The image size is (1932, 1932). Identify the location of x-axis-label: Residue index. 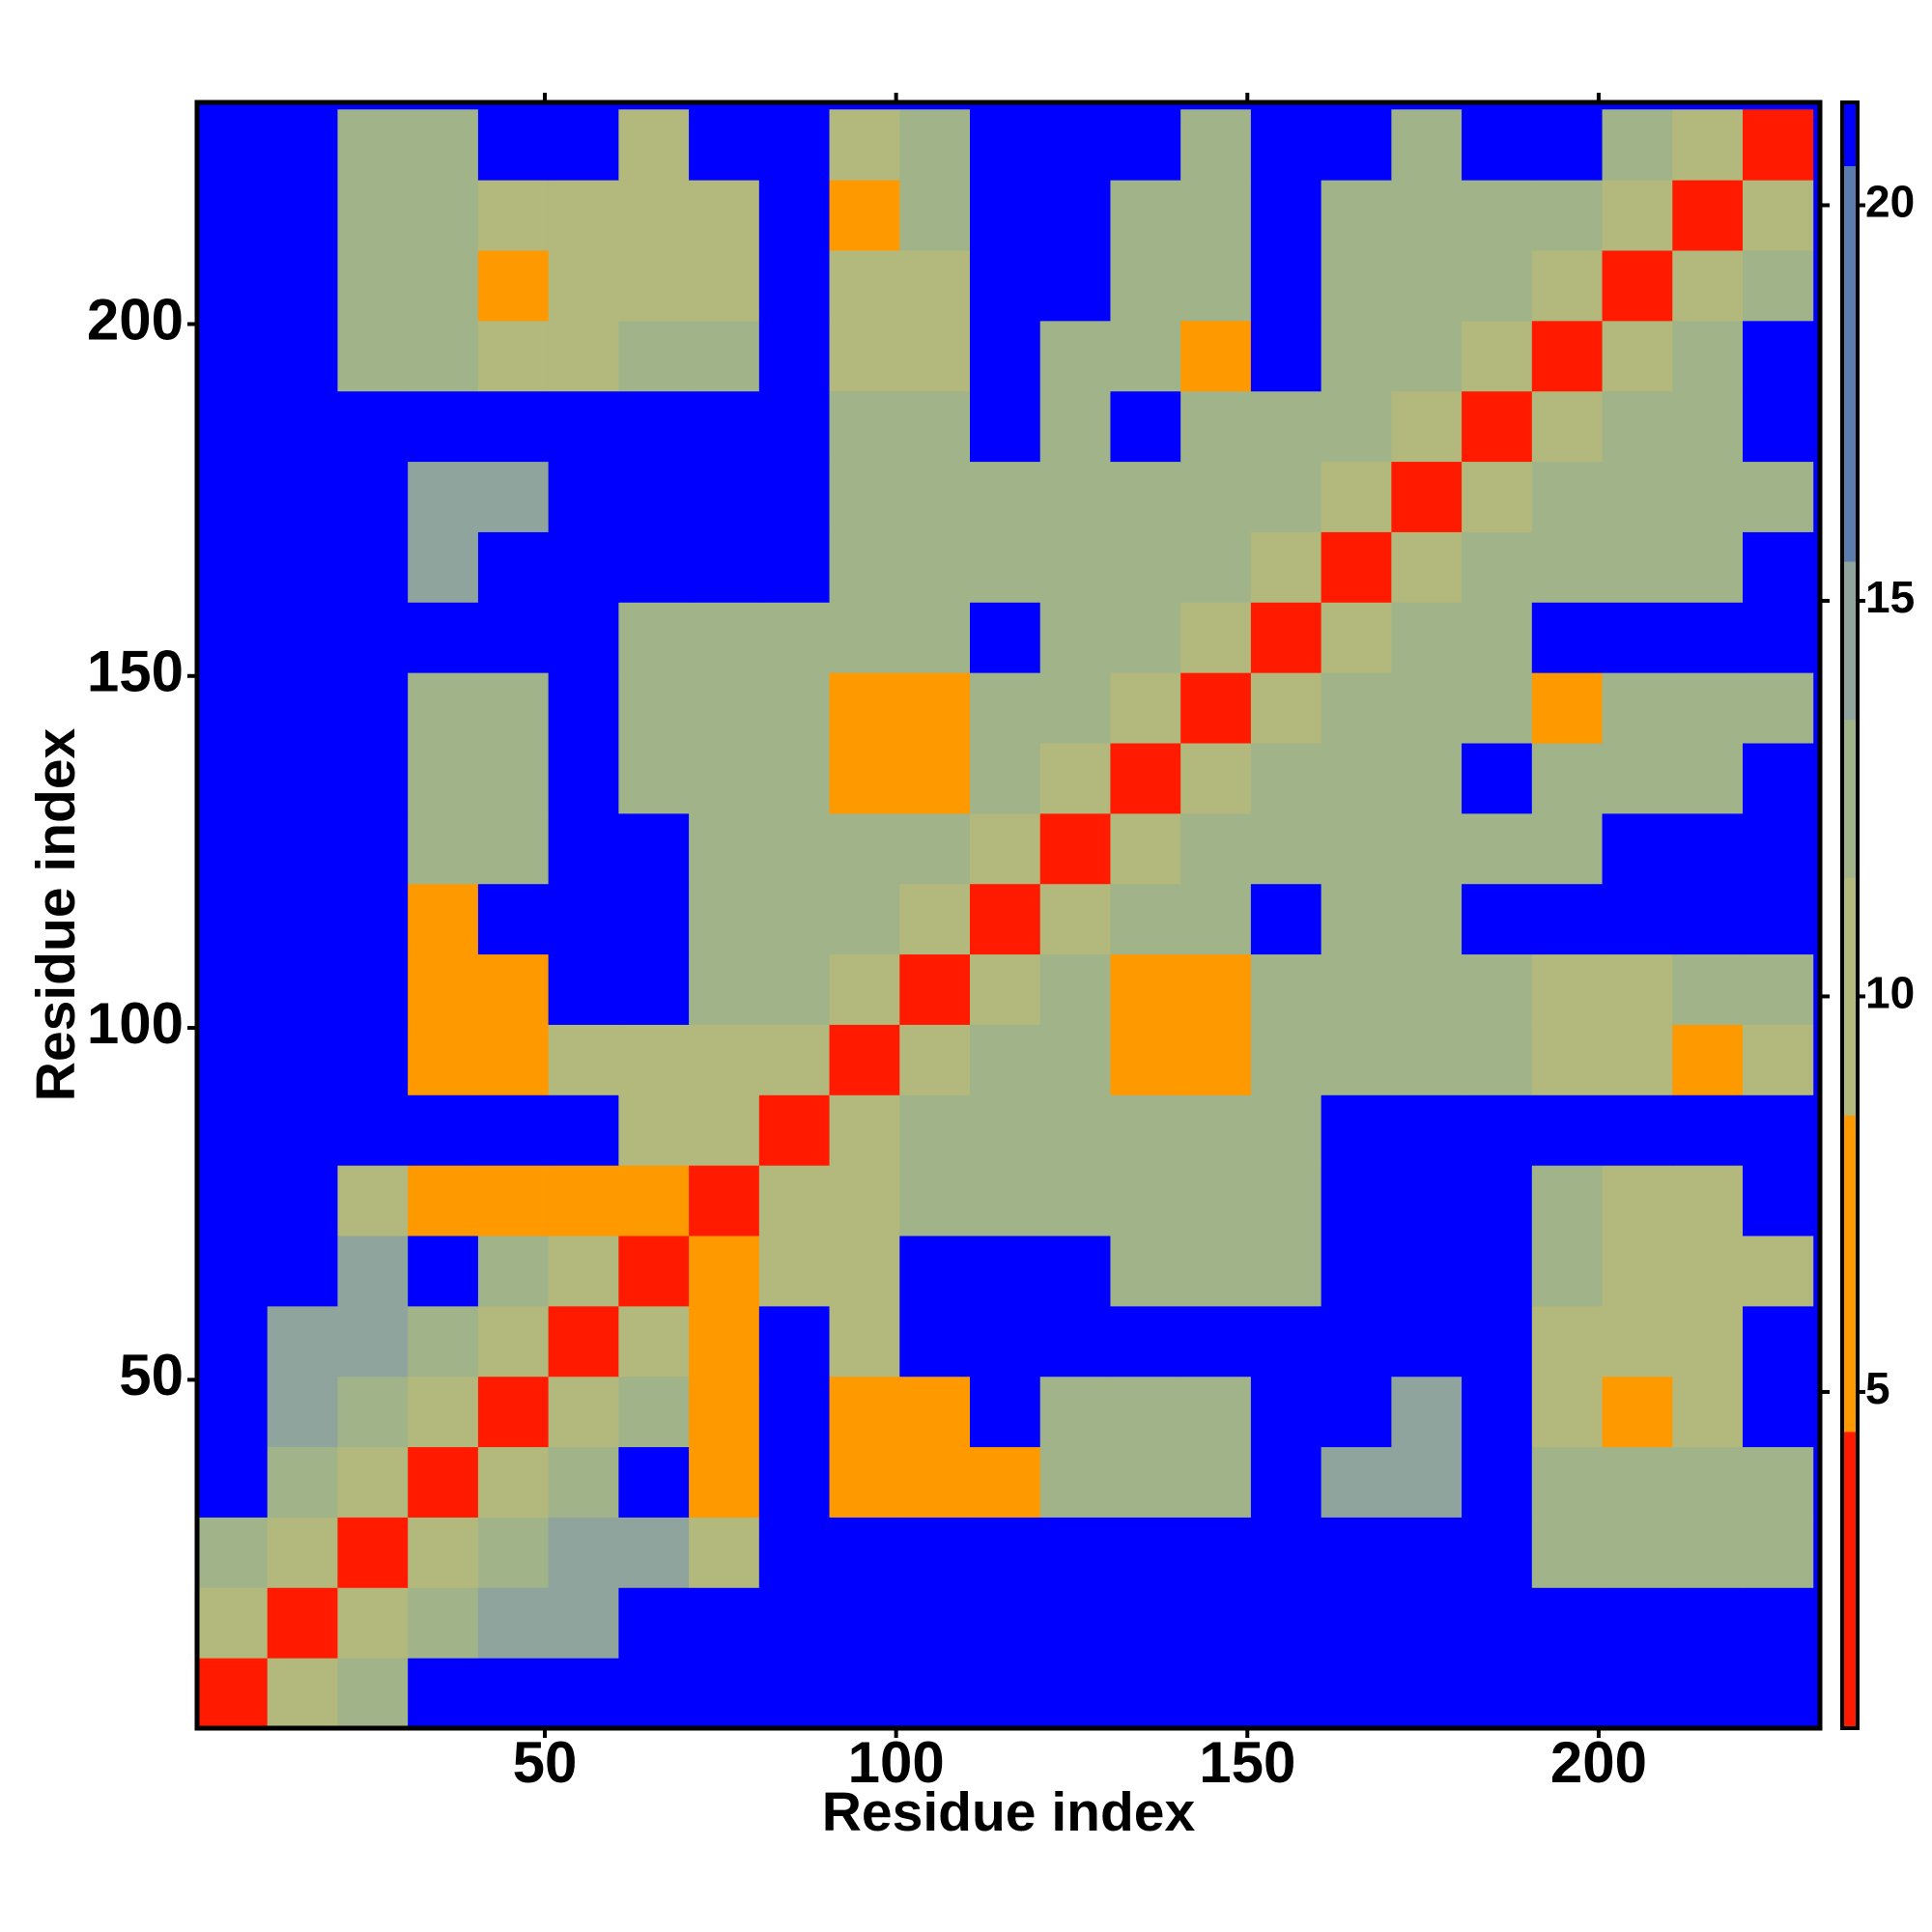
(1009, 1812).